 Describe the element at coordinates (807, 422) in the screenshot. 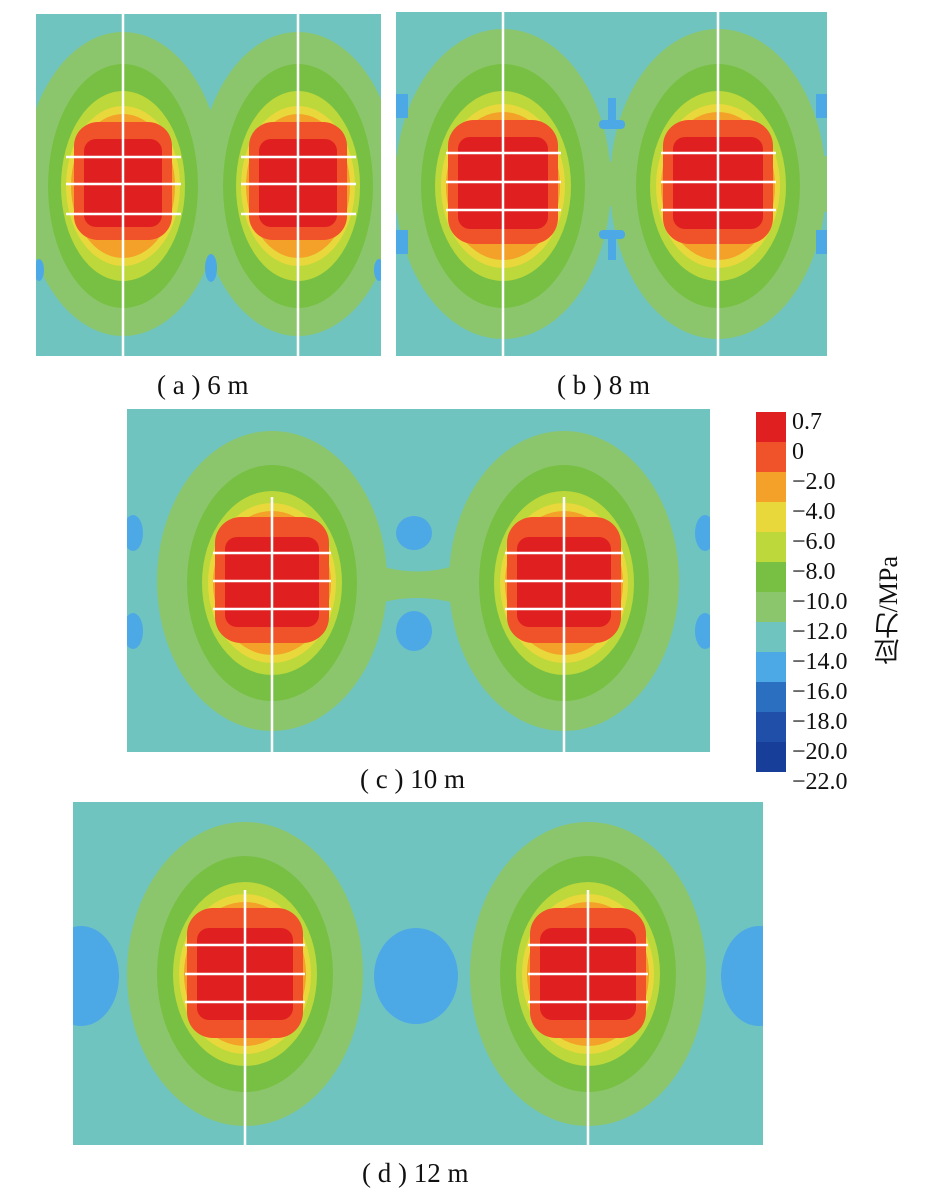

I see `legend-tick-label: 0.7` at that location.